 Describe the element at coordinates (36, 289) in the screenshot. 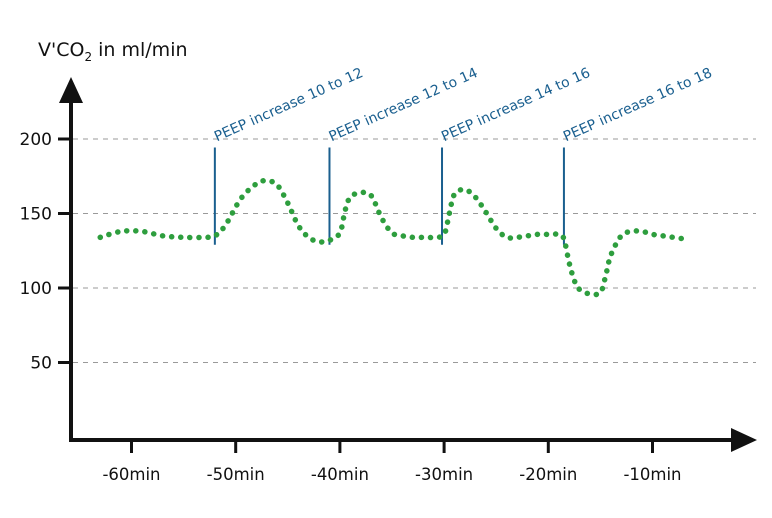

I see `y-tick-label: 100` at that location.